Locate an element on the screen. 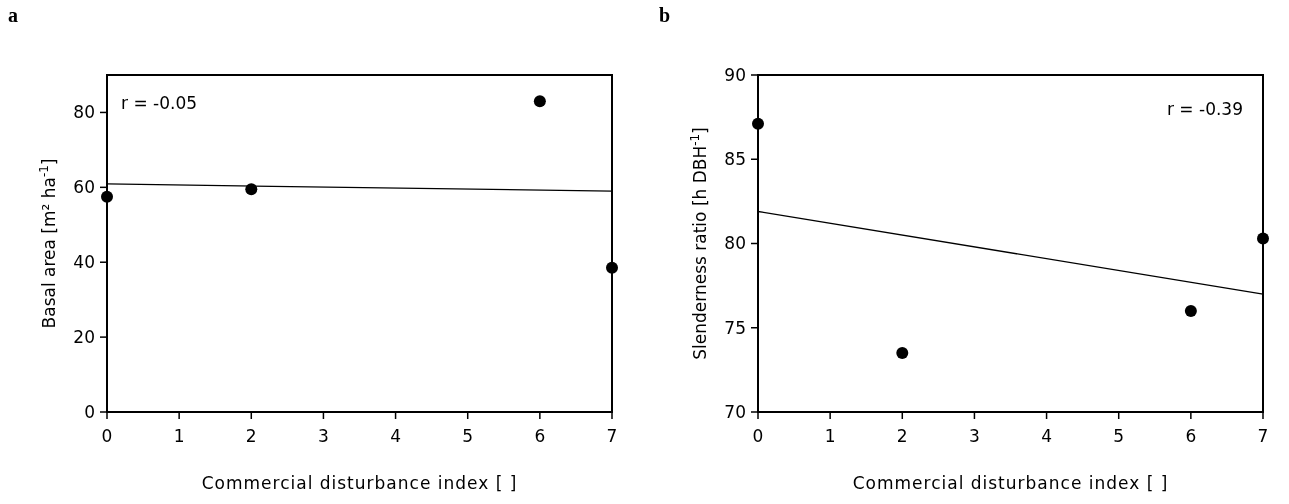 The width and height of the screenshot is (1289, 504). y-tick-label: 60 is located at coordinates (84, 187).